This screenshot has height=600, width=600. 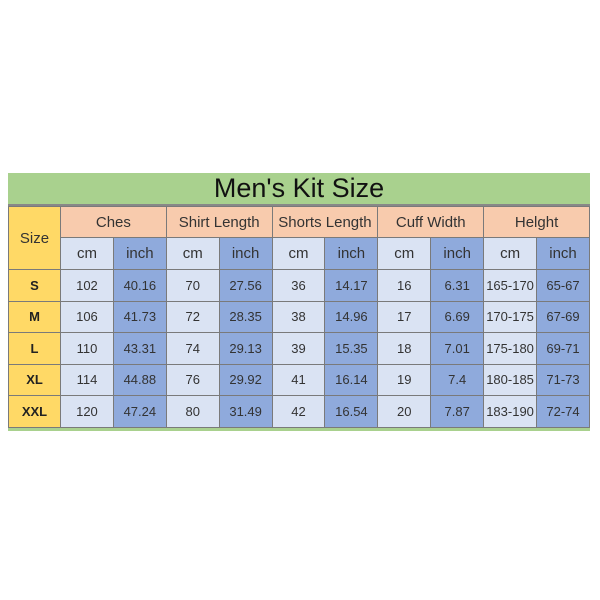 What do you see at coordinates (563, 285) in the screenshot?
I see `value-cell: 65-67` at bounding box center [563, 285].